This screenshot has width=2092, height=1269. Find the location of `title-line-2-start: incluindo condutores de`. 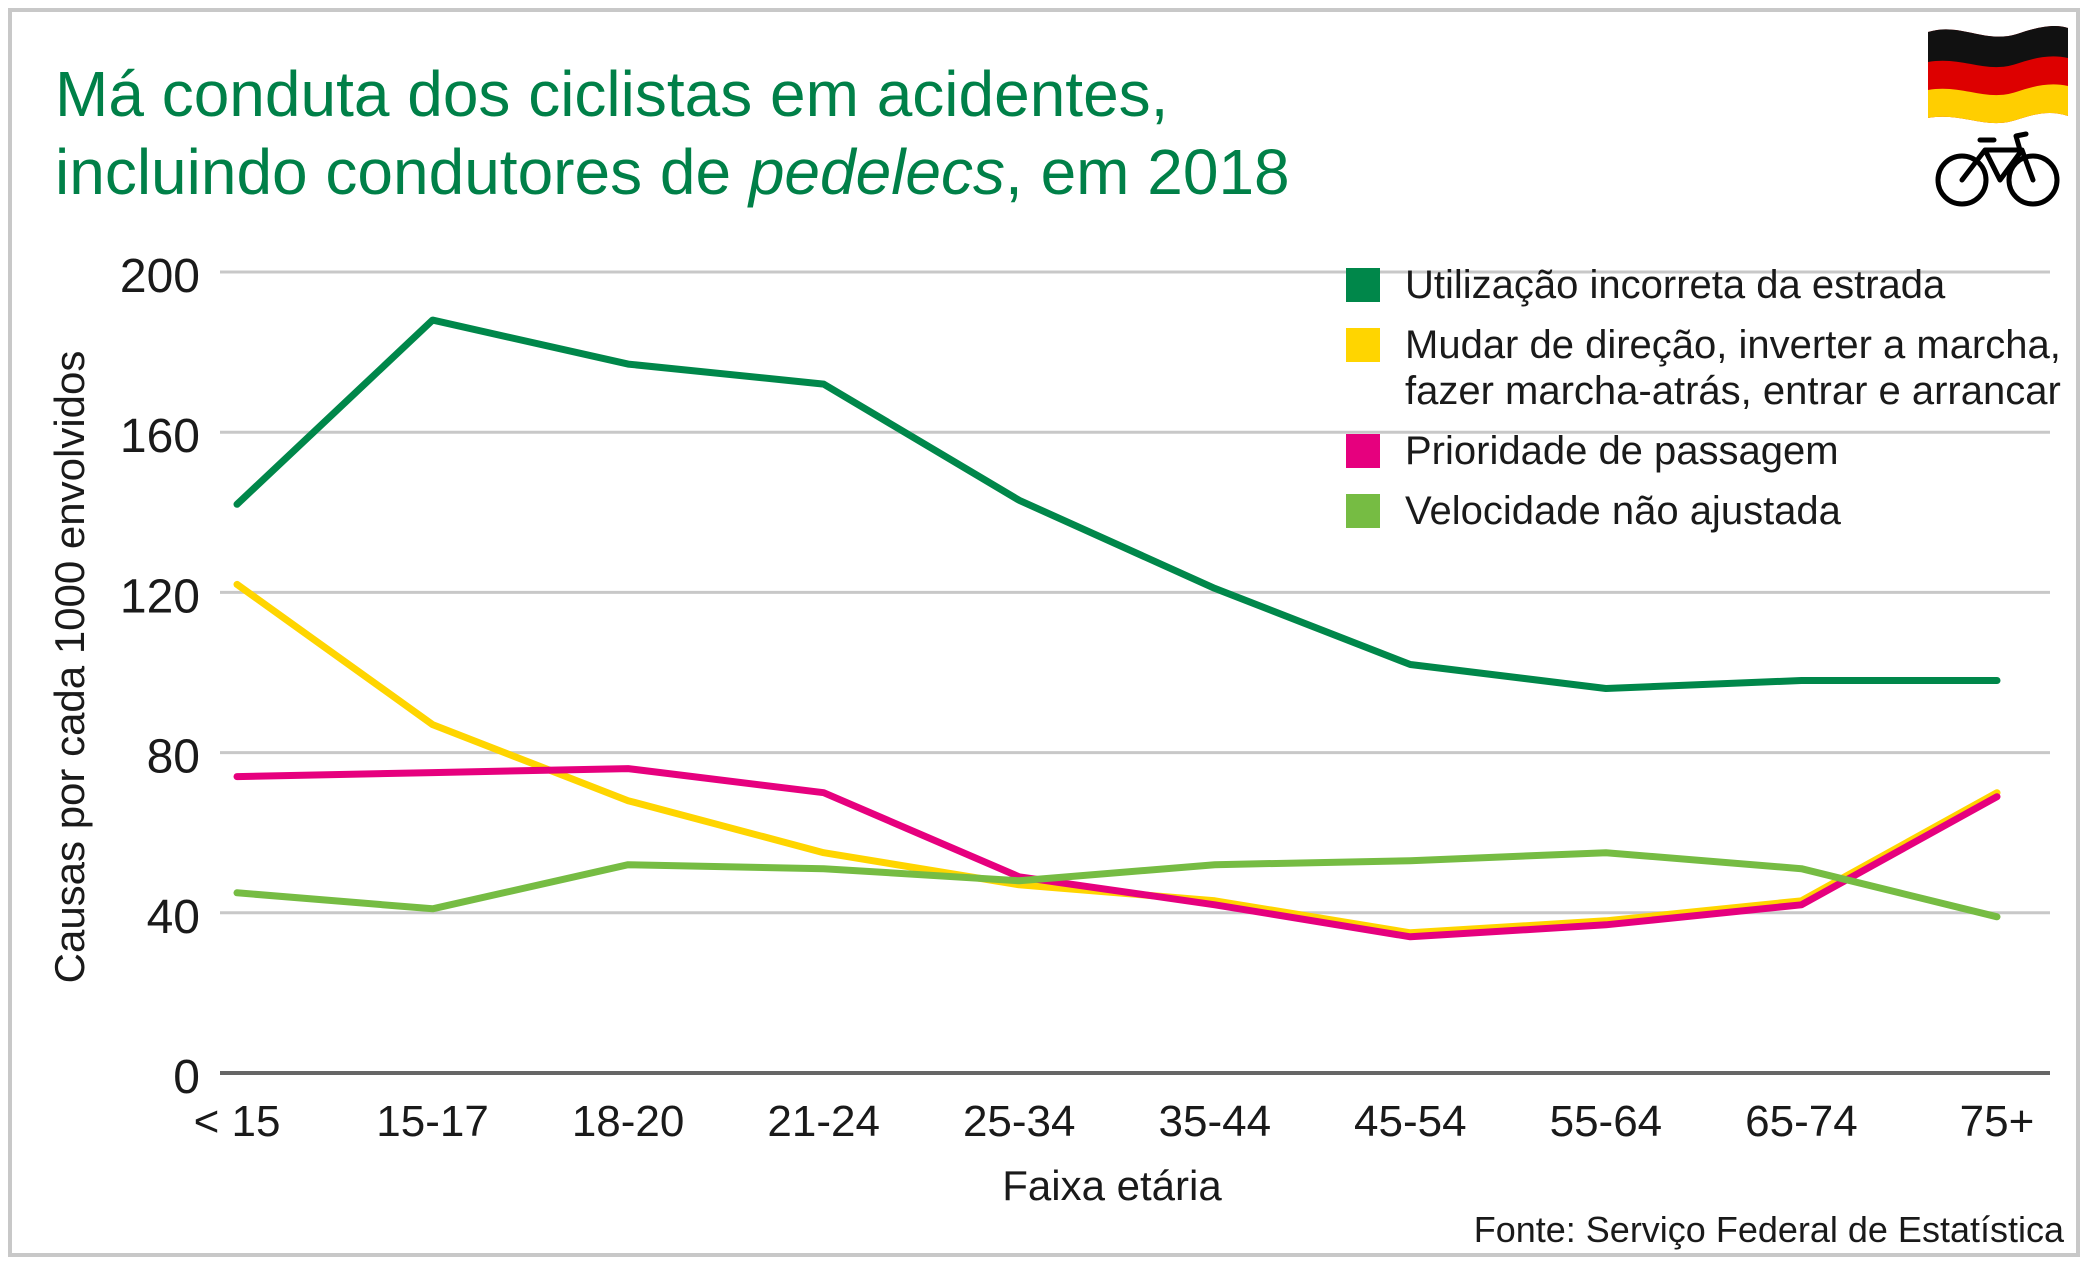

title-line-2-start: incluindo condutores de is located at coordinates (402, 172).